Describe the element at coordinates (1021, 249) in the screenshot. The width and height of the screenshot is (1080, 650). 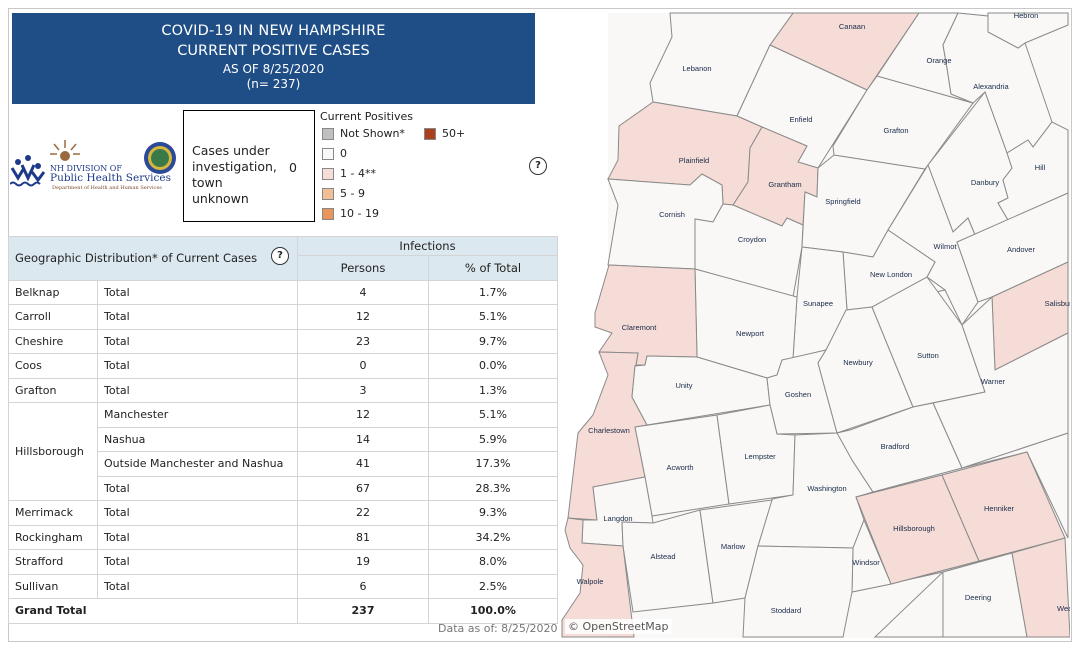
I see `town-label: Andover` at that location.